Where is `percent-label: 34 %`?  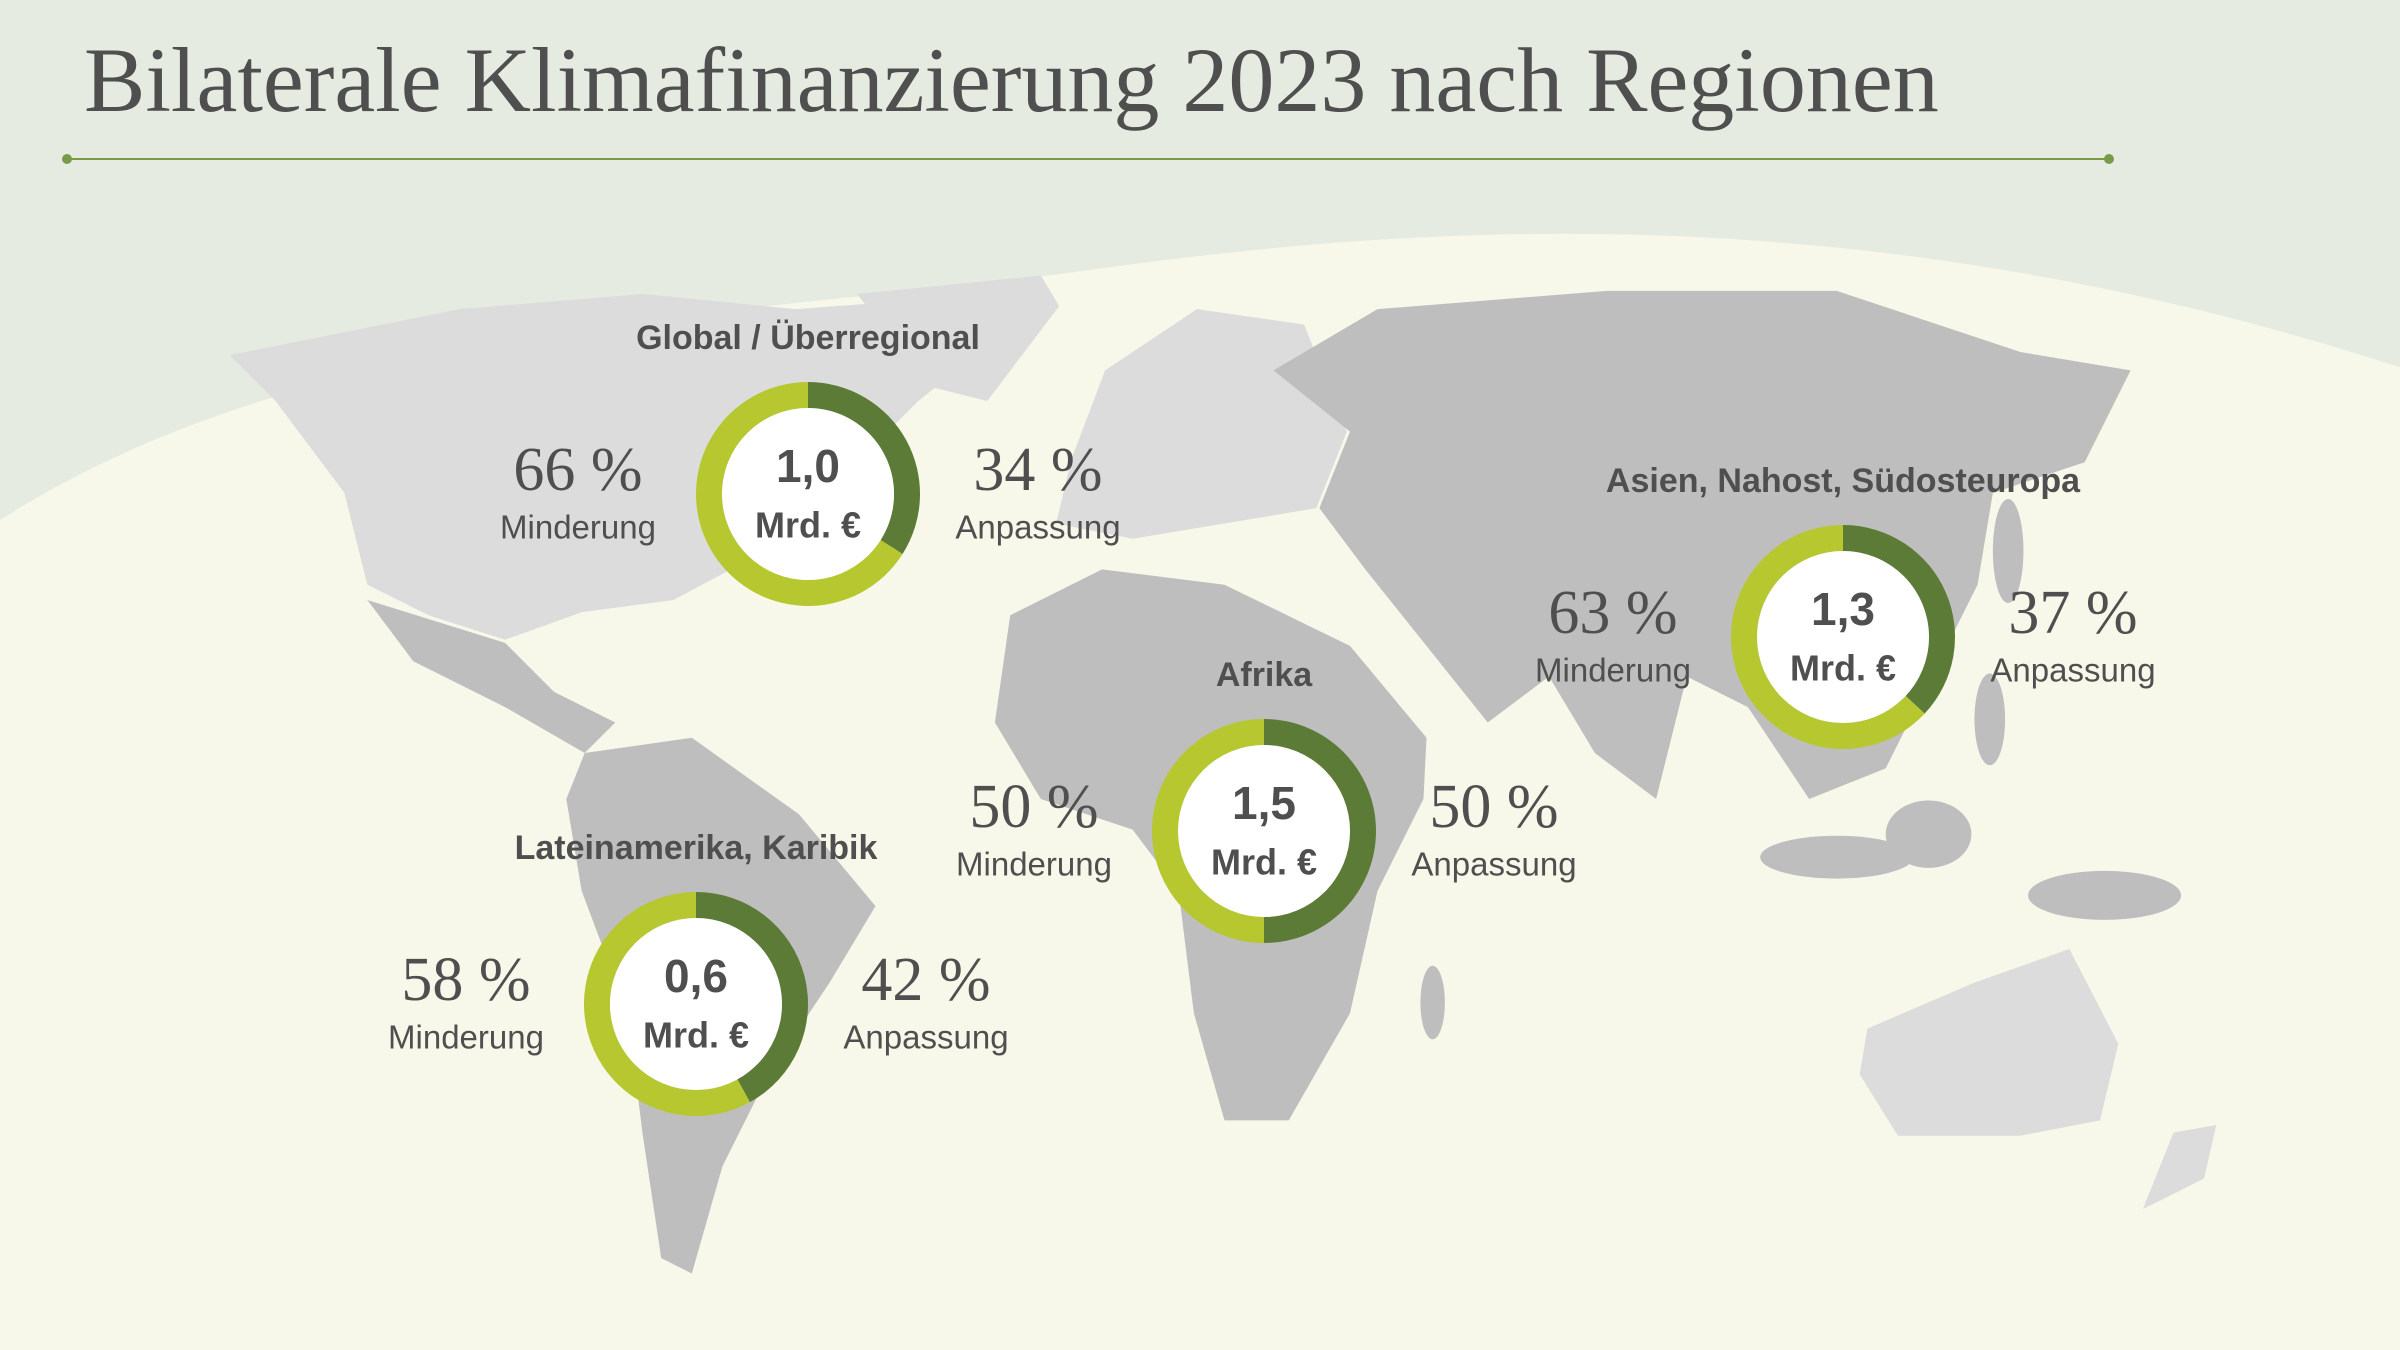
percent-label: 34 % is located at coordinates (1037, 470).